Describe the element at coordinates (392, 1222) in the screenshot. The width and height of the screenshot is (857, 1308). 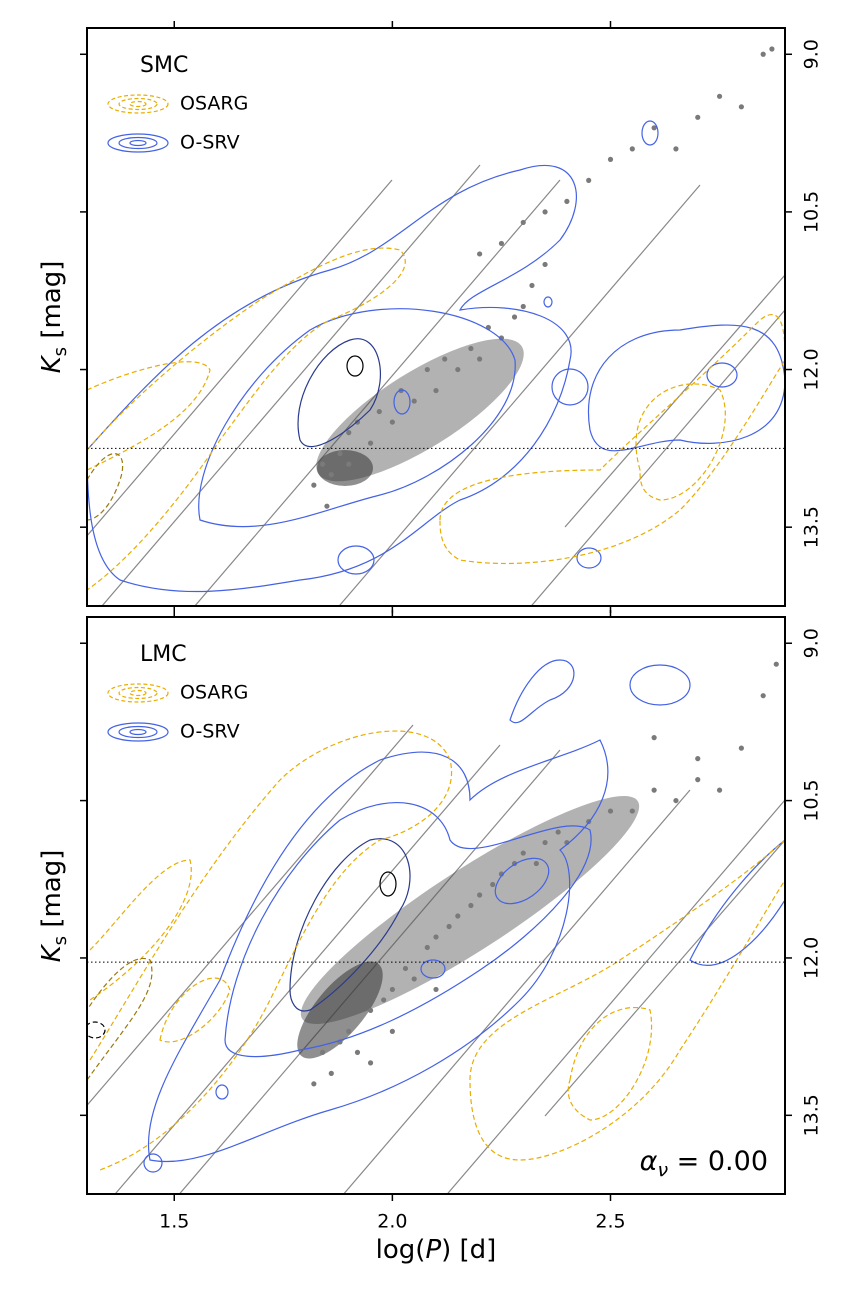
I see `x-tick-label: 2.0` at that location.